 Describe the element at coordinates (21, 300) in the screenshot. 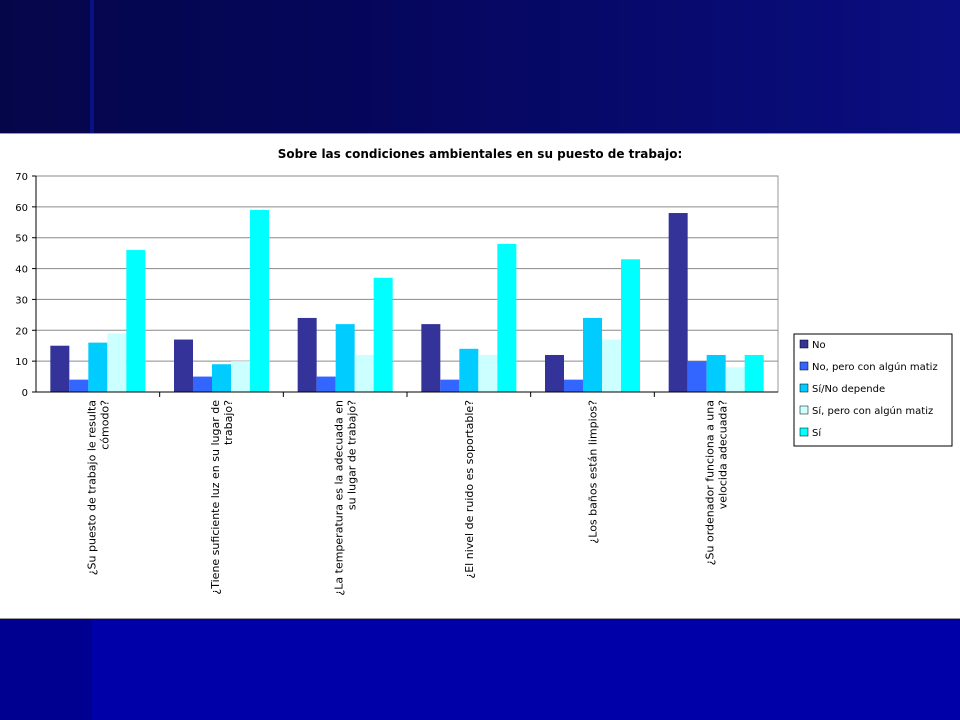

I see `y-tick-label: 30` at that location.